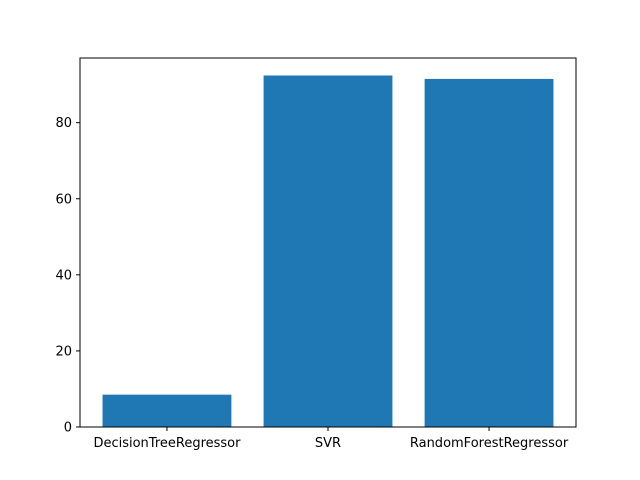  Describe the element at coordinates (167, 410) in the screenshot. I see `bar-decisiontreeregressor` at that location.